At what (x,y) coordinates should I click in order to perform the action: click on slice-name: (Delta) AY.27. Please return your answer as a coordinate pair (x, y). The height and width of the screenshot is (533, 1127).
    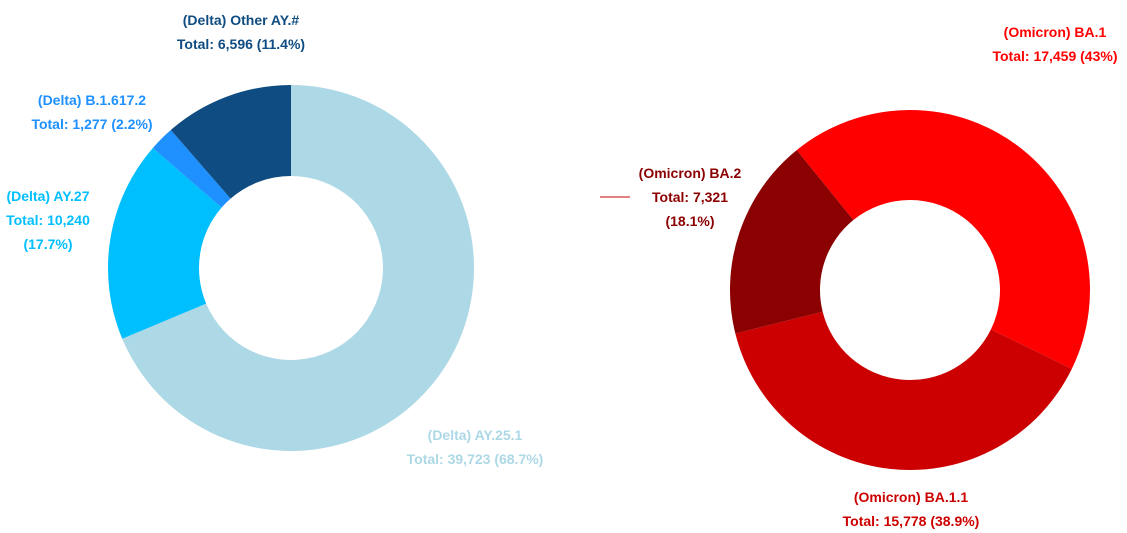
    Looking at the image, I should click on (48, 196).